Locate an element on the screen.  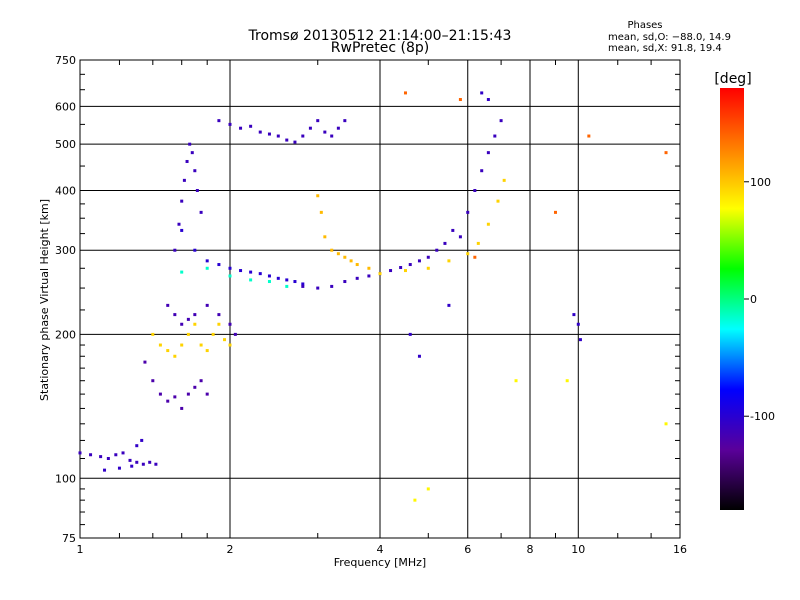
x-tick-label: 10 is located at coordinates (578, 549).